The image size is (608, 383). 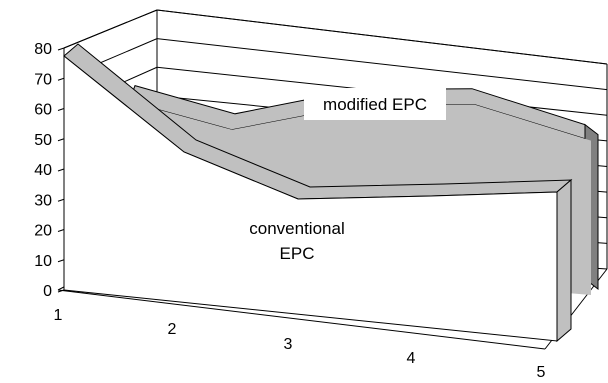 I want to click on series-label-conventional-epc-line1: conventional, so click(x=296, y=228).